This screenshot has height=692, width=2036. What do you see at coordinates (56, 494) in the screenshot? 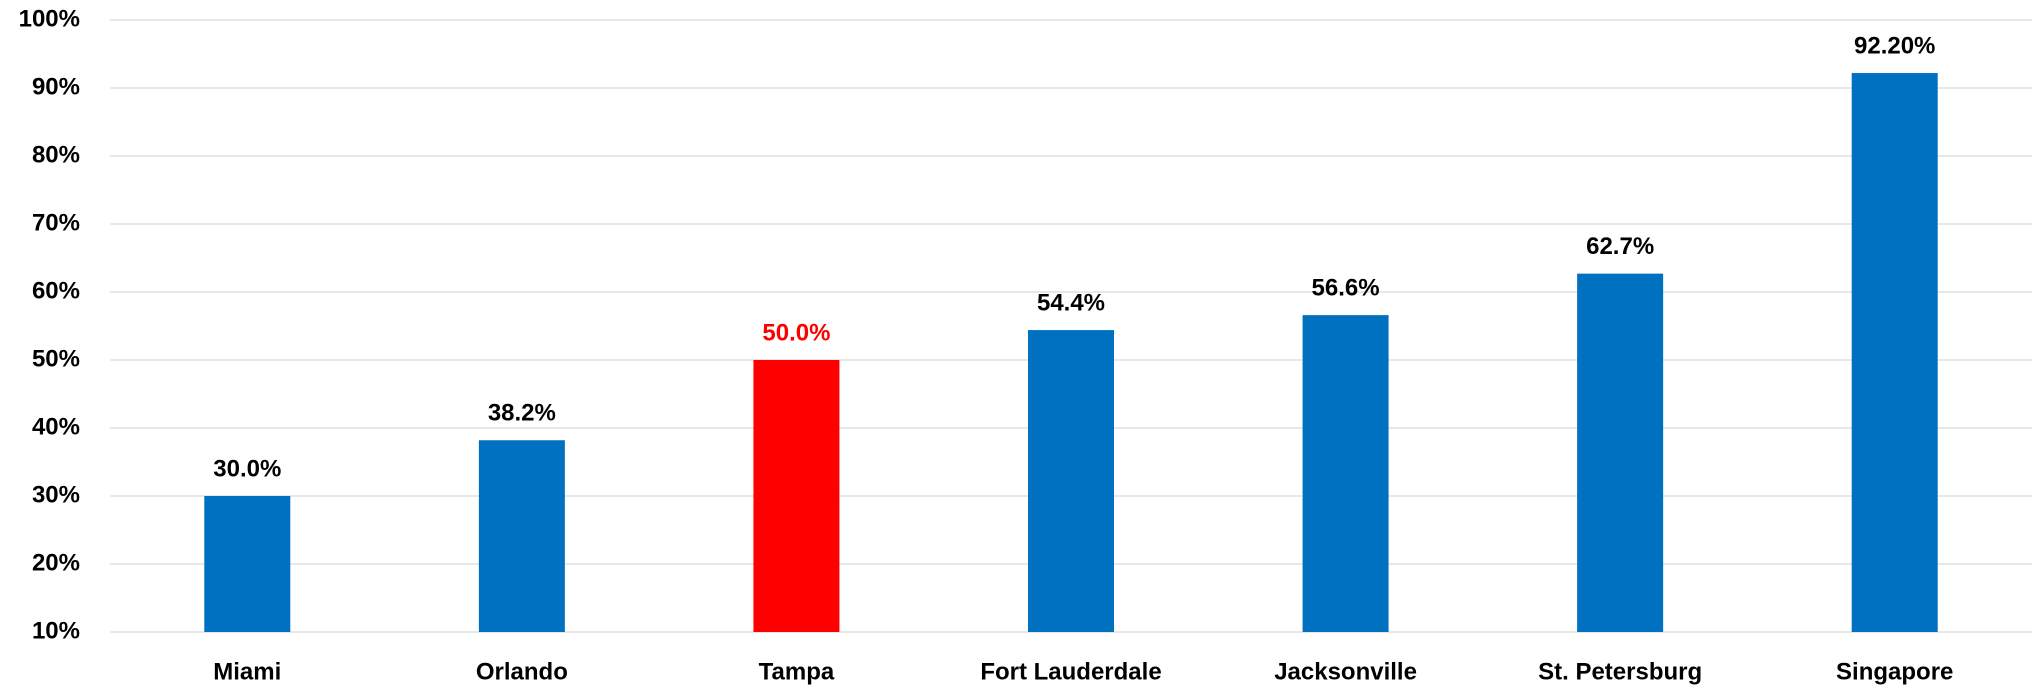
I see `y-tick-label: 30%` at bounding box center [56, 494].